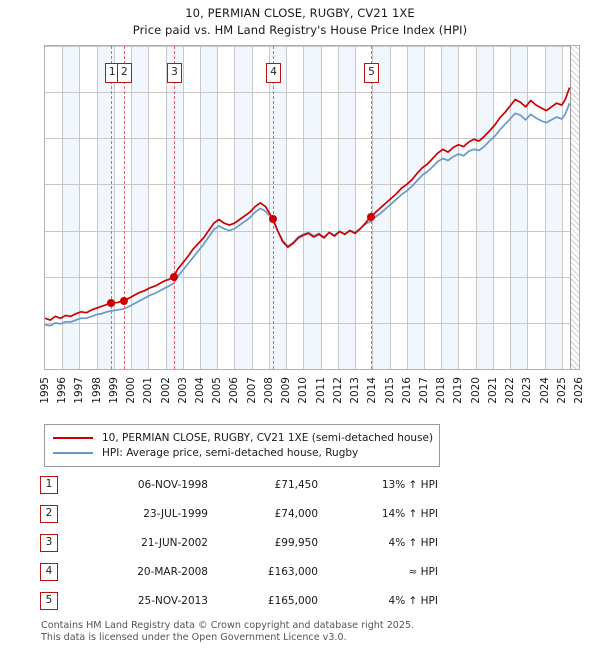 This screenshot has height=650, width=600. I want to click on x-axis-tick-label: 1995, so click(45, 390).